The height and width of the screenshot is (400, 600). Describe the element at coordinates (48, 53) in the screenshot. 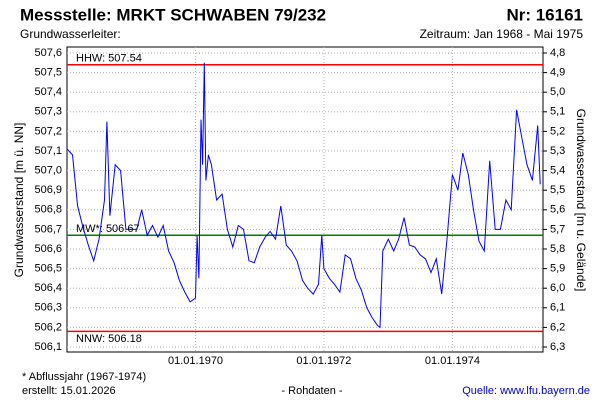

I see `y-tick-label: 507,6` at that location.